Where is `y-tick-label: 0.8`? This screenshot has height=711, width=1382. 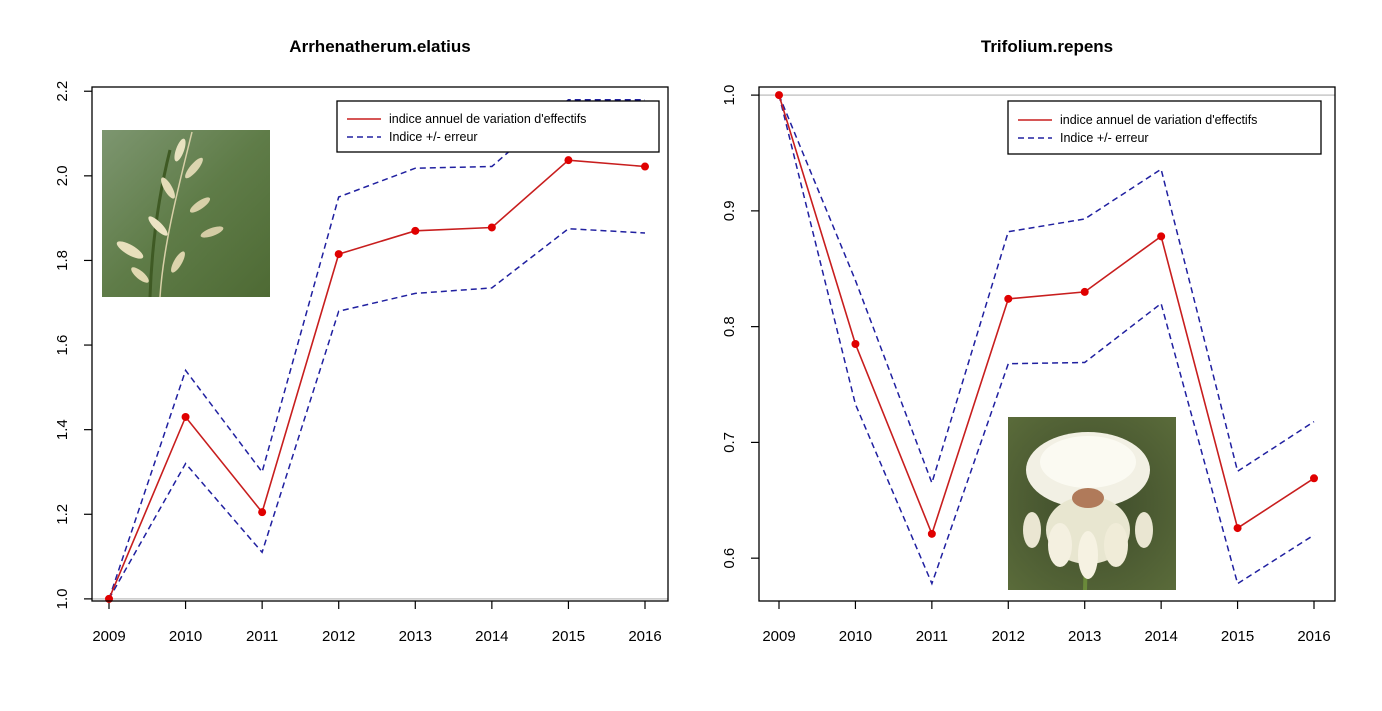
y-tick-label: 0.8 is located at coordinates (729, 326).